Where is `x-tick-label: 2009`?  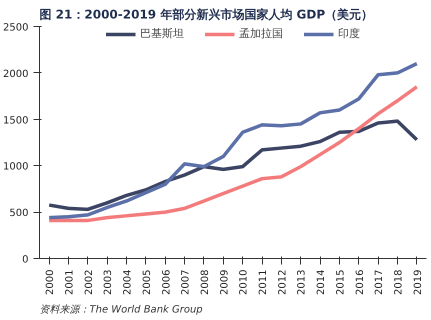
x-tick-label: 2009 is located at coordinates (224, 282).